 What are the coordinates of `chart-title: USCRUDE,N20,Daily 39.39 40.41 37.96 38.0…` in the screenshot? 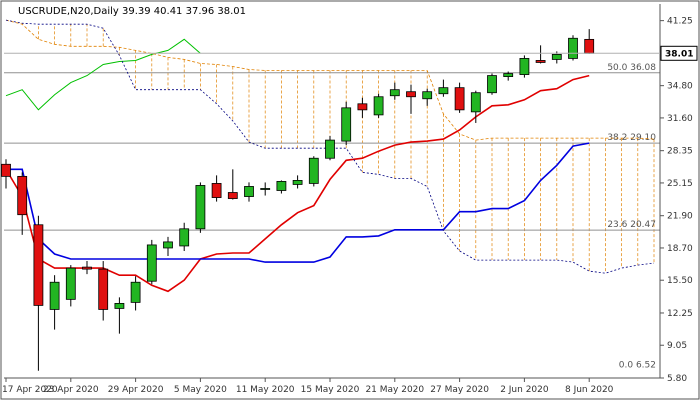 It's located at (132, 11).